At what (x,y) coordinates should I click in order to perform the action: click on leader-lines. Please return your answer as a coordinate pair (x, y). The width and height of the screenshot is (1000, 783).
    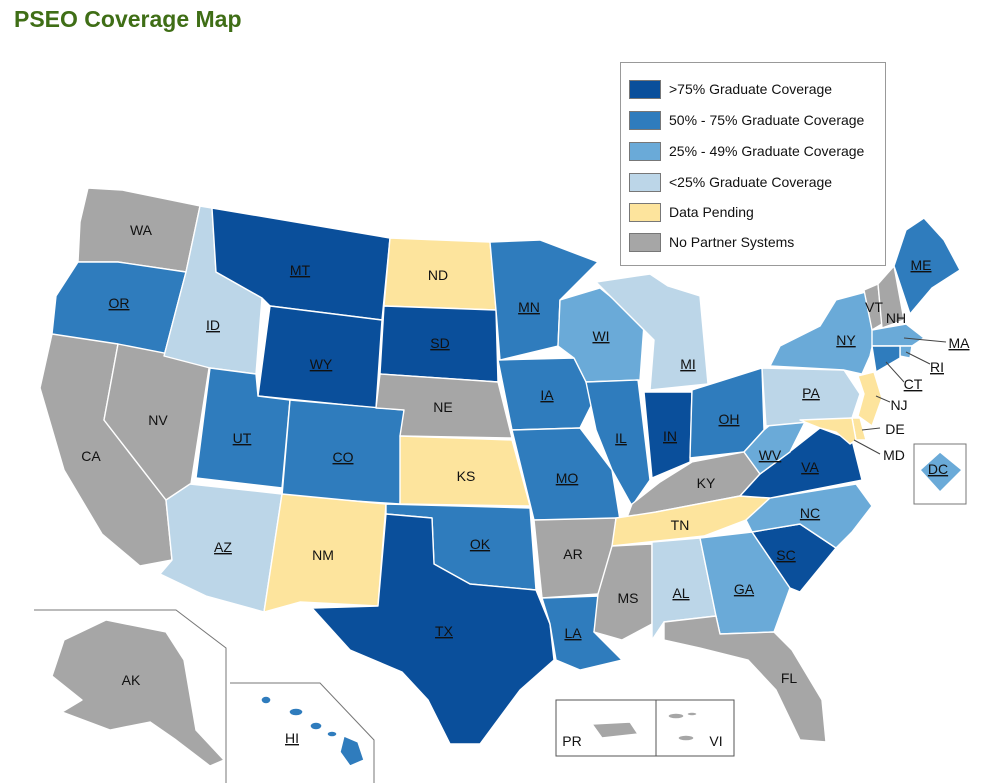
    Looking at the image, I should click on (900, 396).